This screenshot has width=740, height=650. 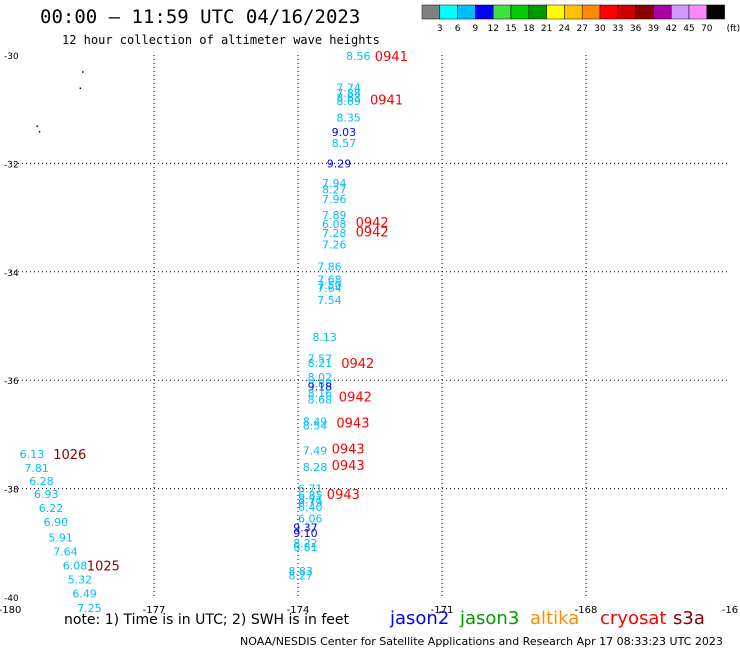 What do you see at coordinates (636, 29) in the screenshot?
I see `legend-tick-label: 36` at bounding box center [636, 29].